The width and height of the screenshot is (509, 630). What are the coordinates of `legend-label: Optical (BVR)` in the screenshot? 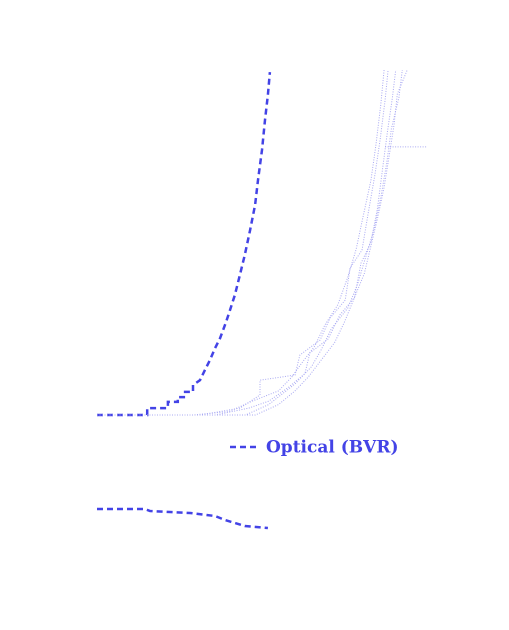 It's located at (332, 448).